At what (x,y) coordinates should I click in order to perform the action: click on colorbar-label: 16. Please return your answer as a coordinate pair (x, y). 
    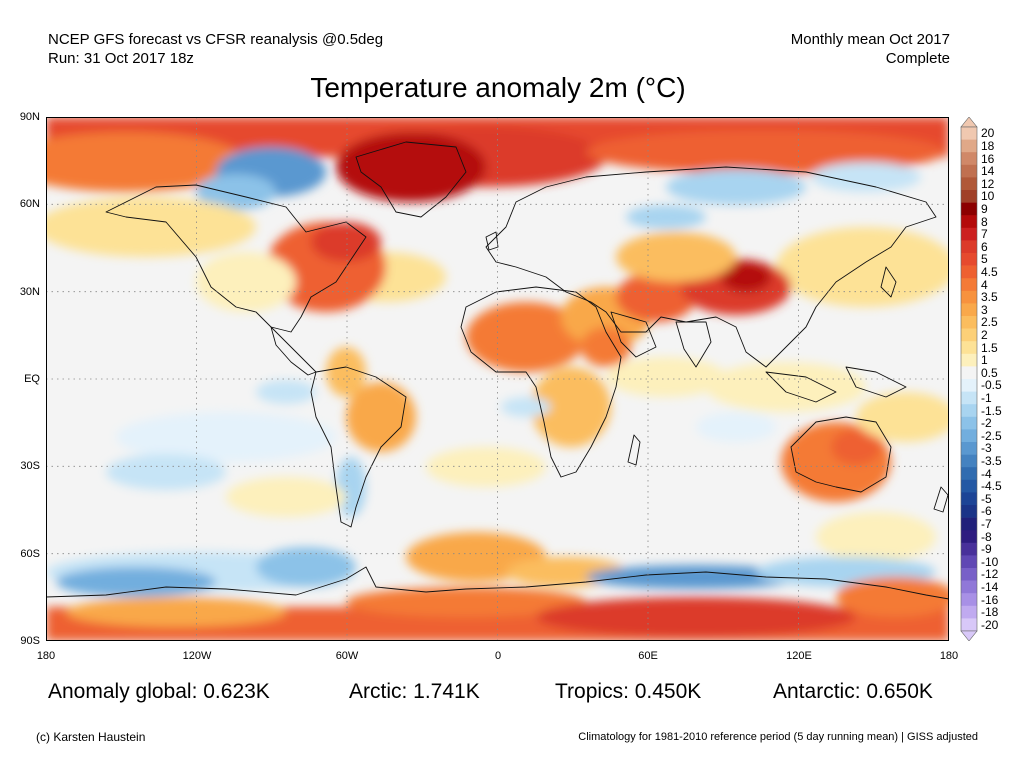
    Looking at the image, I should click on (988, 158).